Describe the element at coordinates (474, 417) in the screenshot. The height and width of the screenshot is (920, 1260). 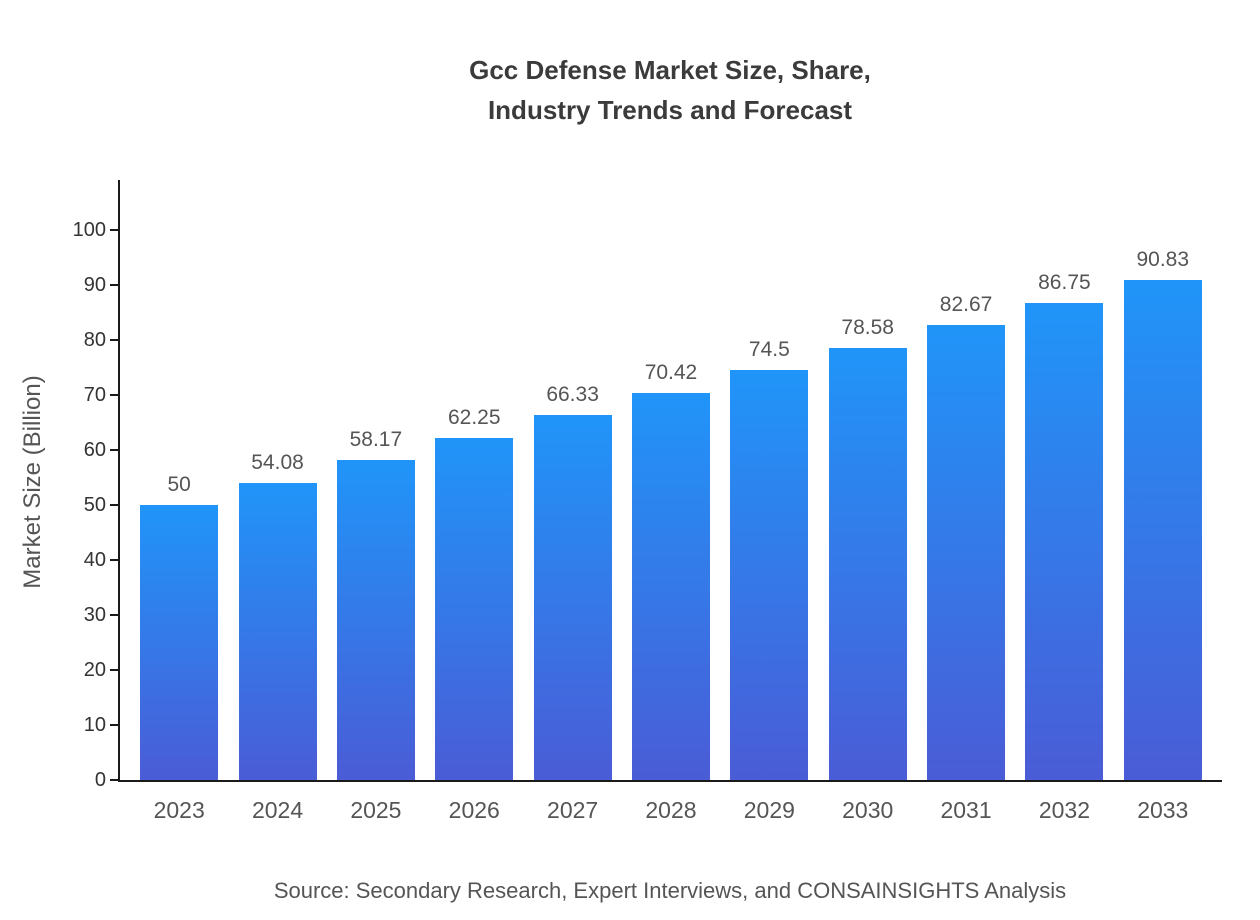
I see `bar-value-label: 62.25` at that location.